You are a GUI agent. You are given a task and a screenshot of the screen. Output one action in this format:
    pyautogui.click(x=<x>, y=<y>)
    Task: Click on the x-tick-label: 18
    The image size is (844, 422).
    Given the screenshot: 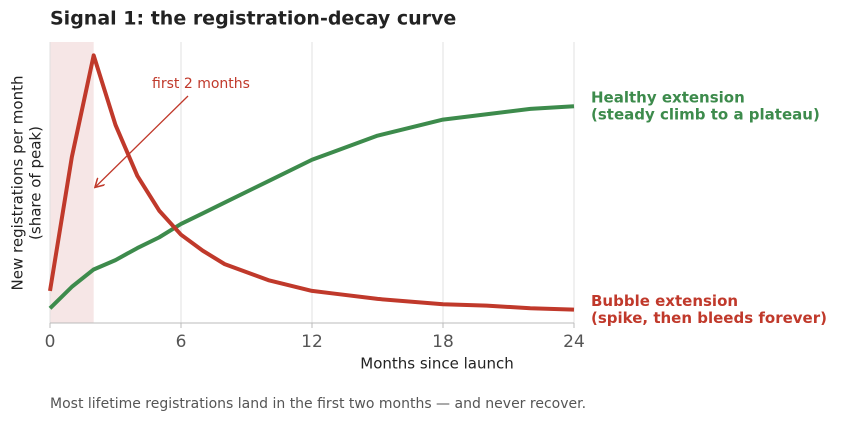 What is the action you would take?
    pyautogui.click(x=443, y=342)
    